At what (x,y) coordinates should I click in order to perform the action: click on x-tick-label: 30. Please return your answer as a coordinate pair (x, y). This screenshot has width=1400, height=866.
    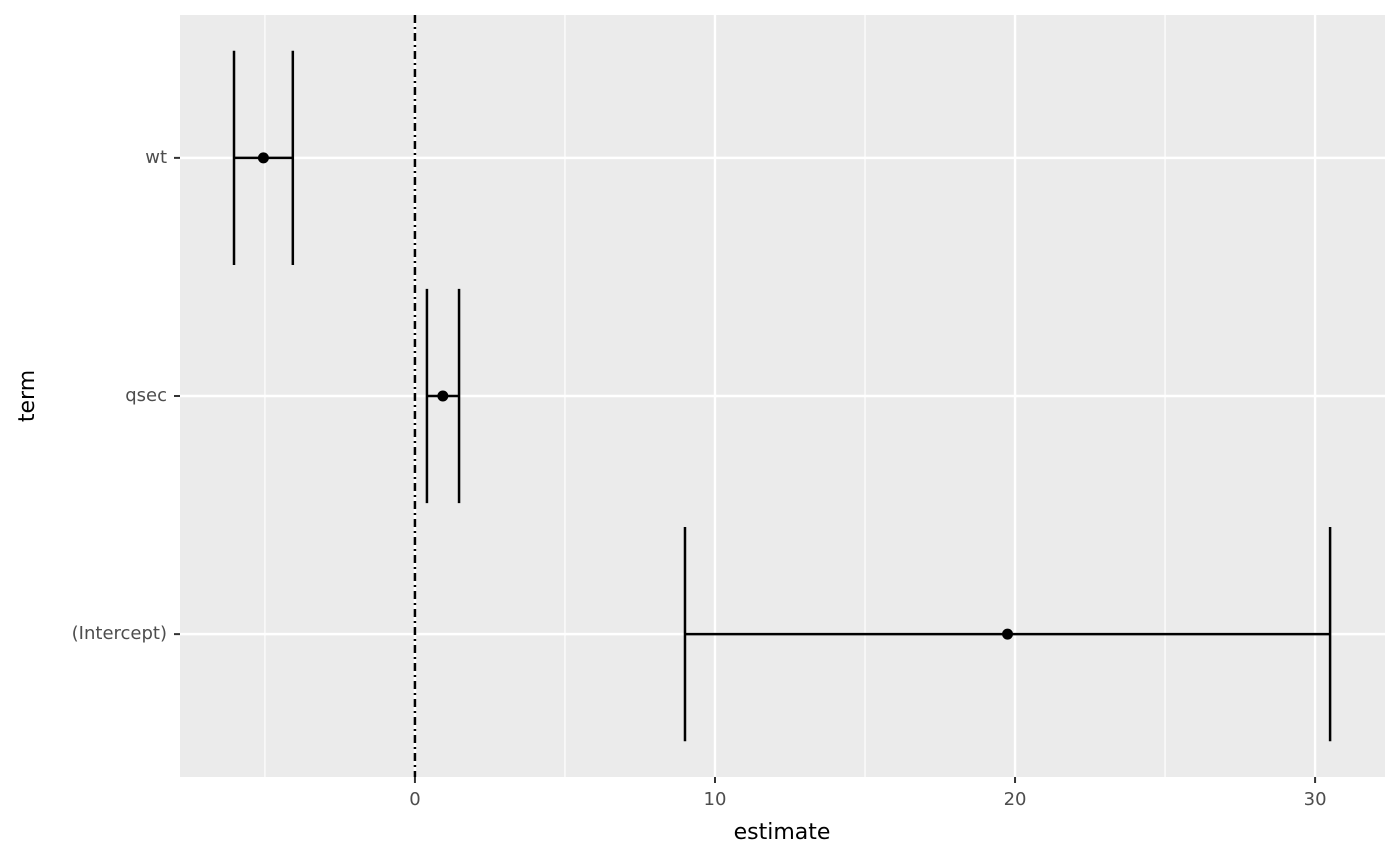
    Looking at the image, I should click on (1315, 799).